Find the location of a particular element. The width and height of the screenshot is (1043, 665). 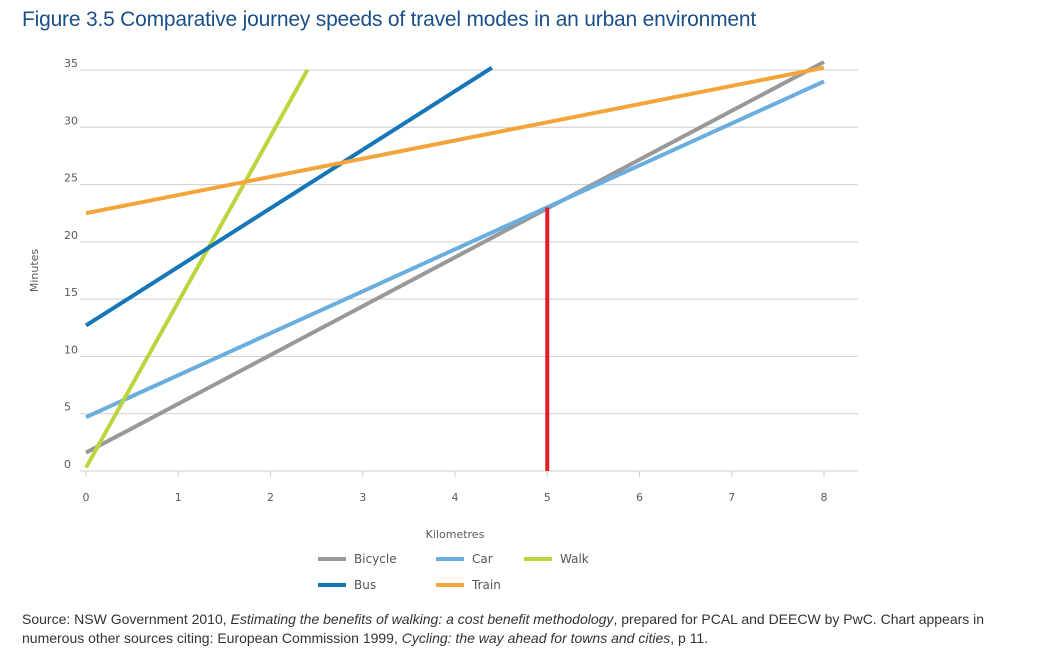

x-tick-label: 4 is located at coordinates (455, 497).